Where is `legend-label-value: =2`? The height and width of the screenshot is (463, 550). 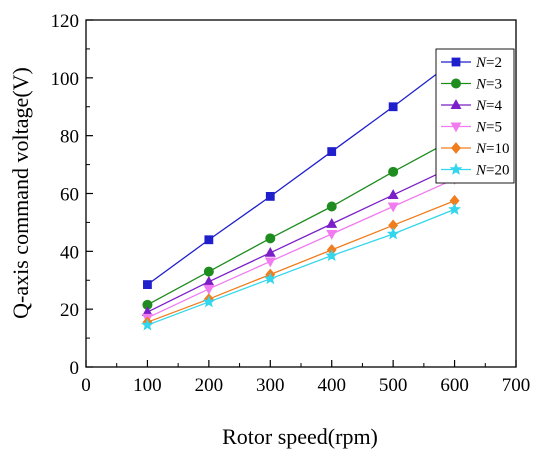 legend-label-value: =2 is located at coordinates (494, 63).